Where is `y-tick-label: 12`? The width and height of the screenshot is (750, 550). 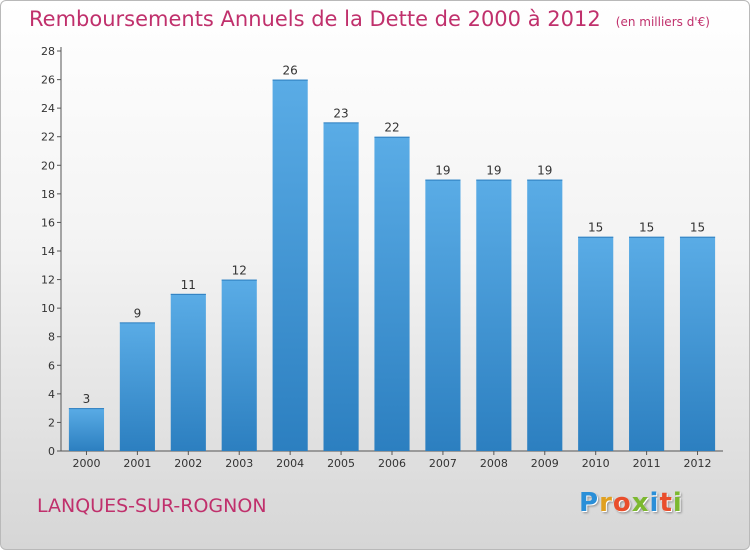 y-tick-label: 12 is located at coordinates (48, 280).